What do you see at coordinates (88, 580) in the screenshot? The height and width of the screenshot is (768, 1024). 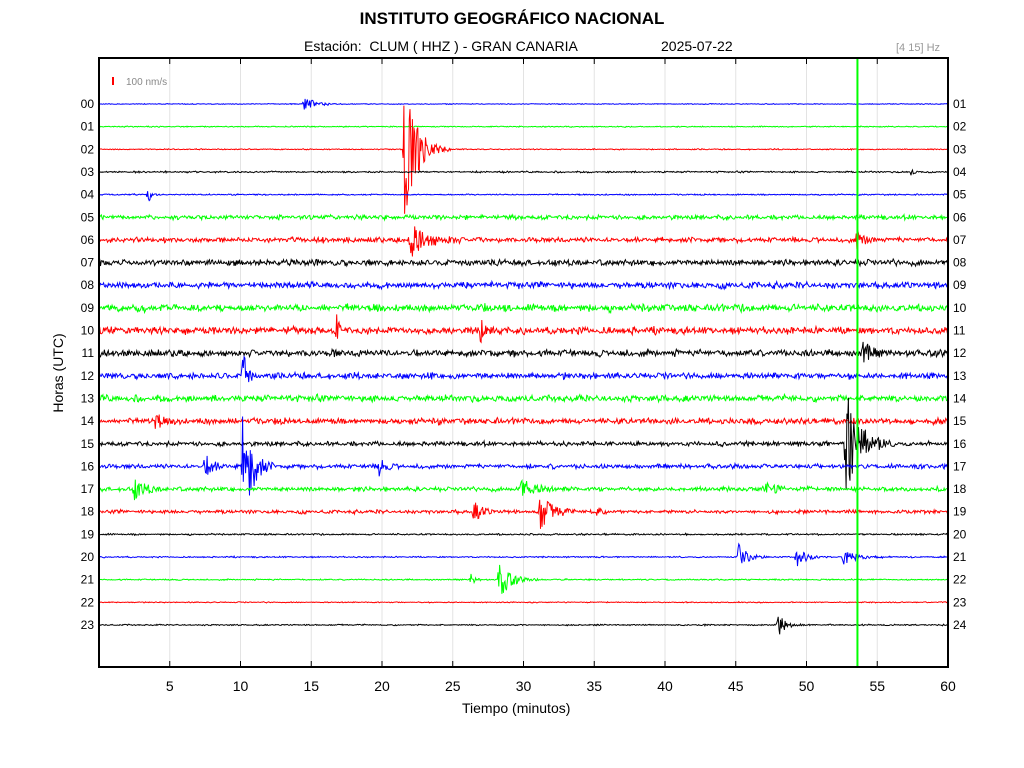 I see `left-hour-label: 21` at bounding box center [88, 580].